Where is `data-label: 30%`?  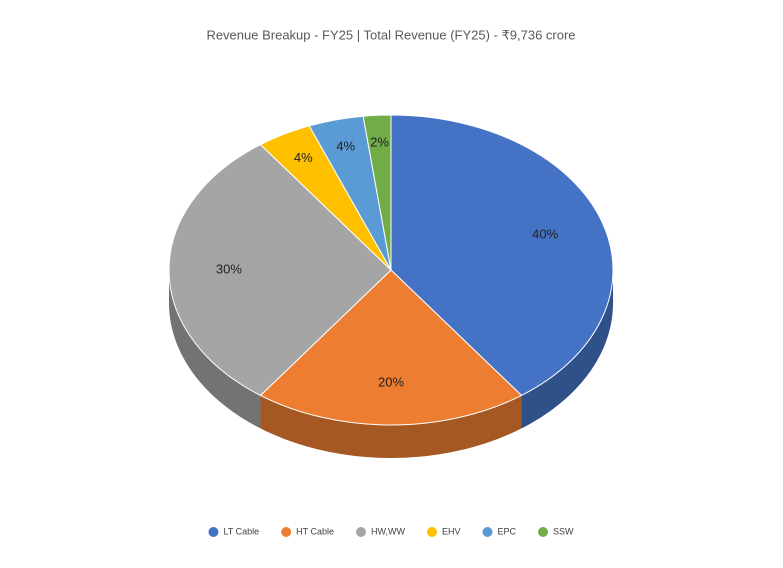
data-label: 30% is located at coordinates (229, 268).